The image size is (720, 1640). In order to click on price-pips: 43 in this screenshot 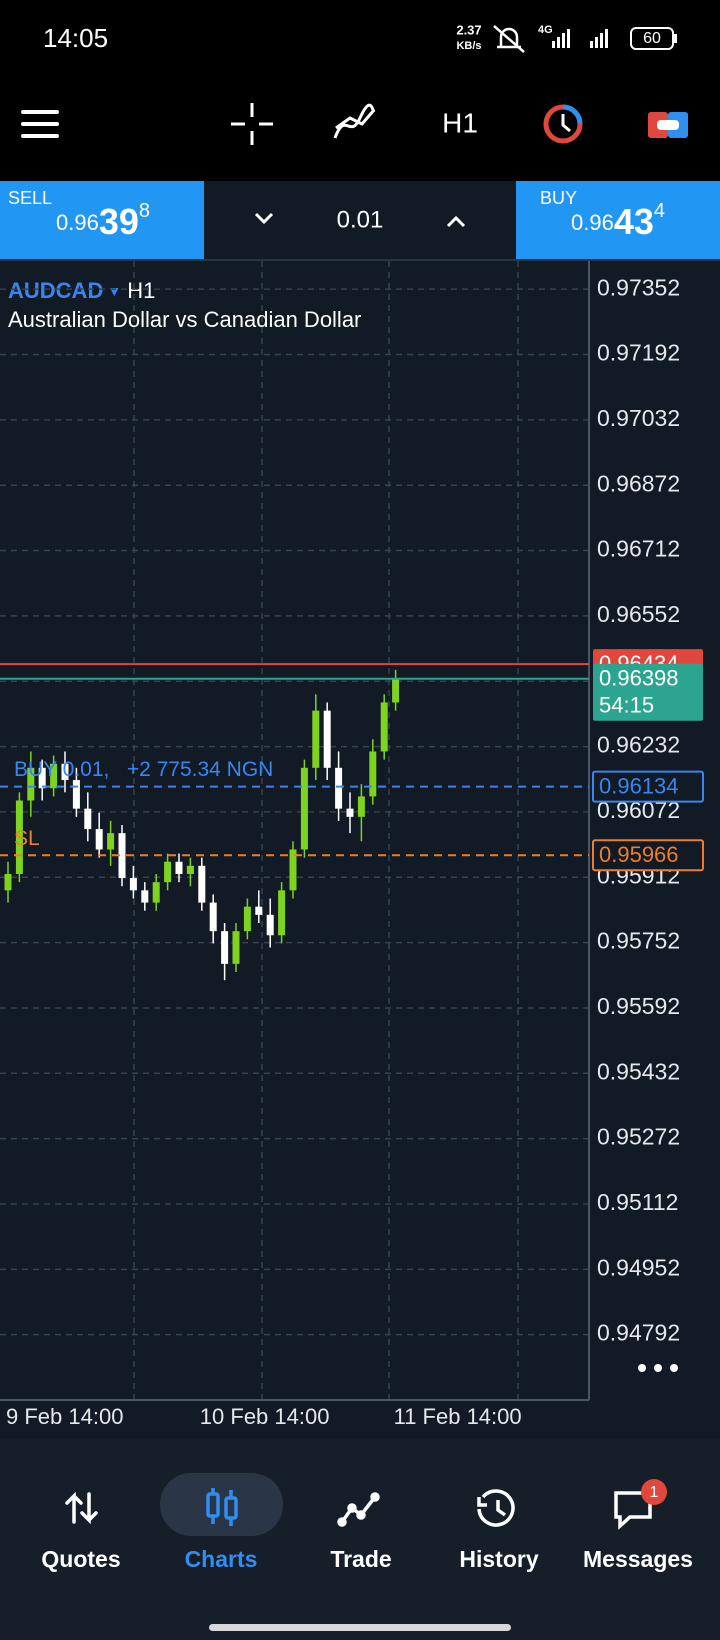, I will do `click(634, 221)`.